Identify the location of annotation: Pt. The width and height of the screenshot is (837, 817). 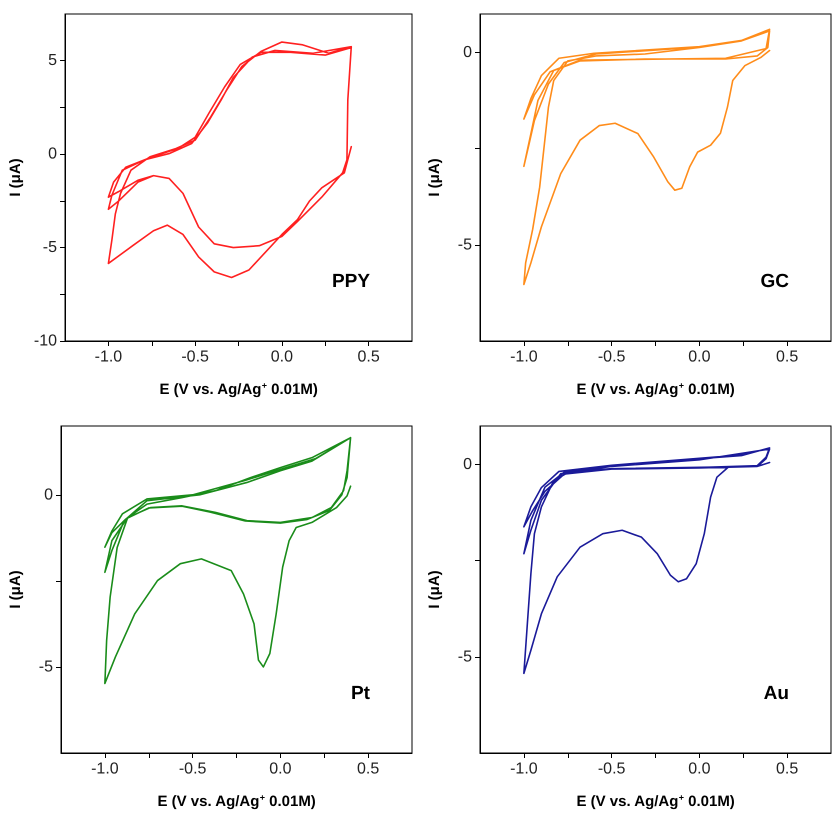
(361, 693).